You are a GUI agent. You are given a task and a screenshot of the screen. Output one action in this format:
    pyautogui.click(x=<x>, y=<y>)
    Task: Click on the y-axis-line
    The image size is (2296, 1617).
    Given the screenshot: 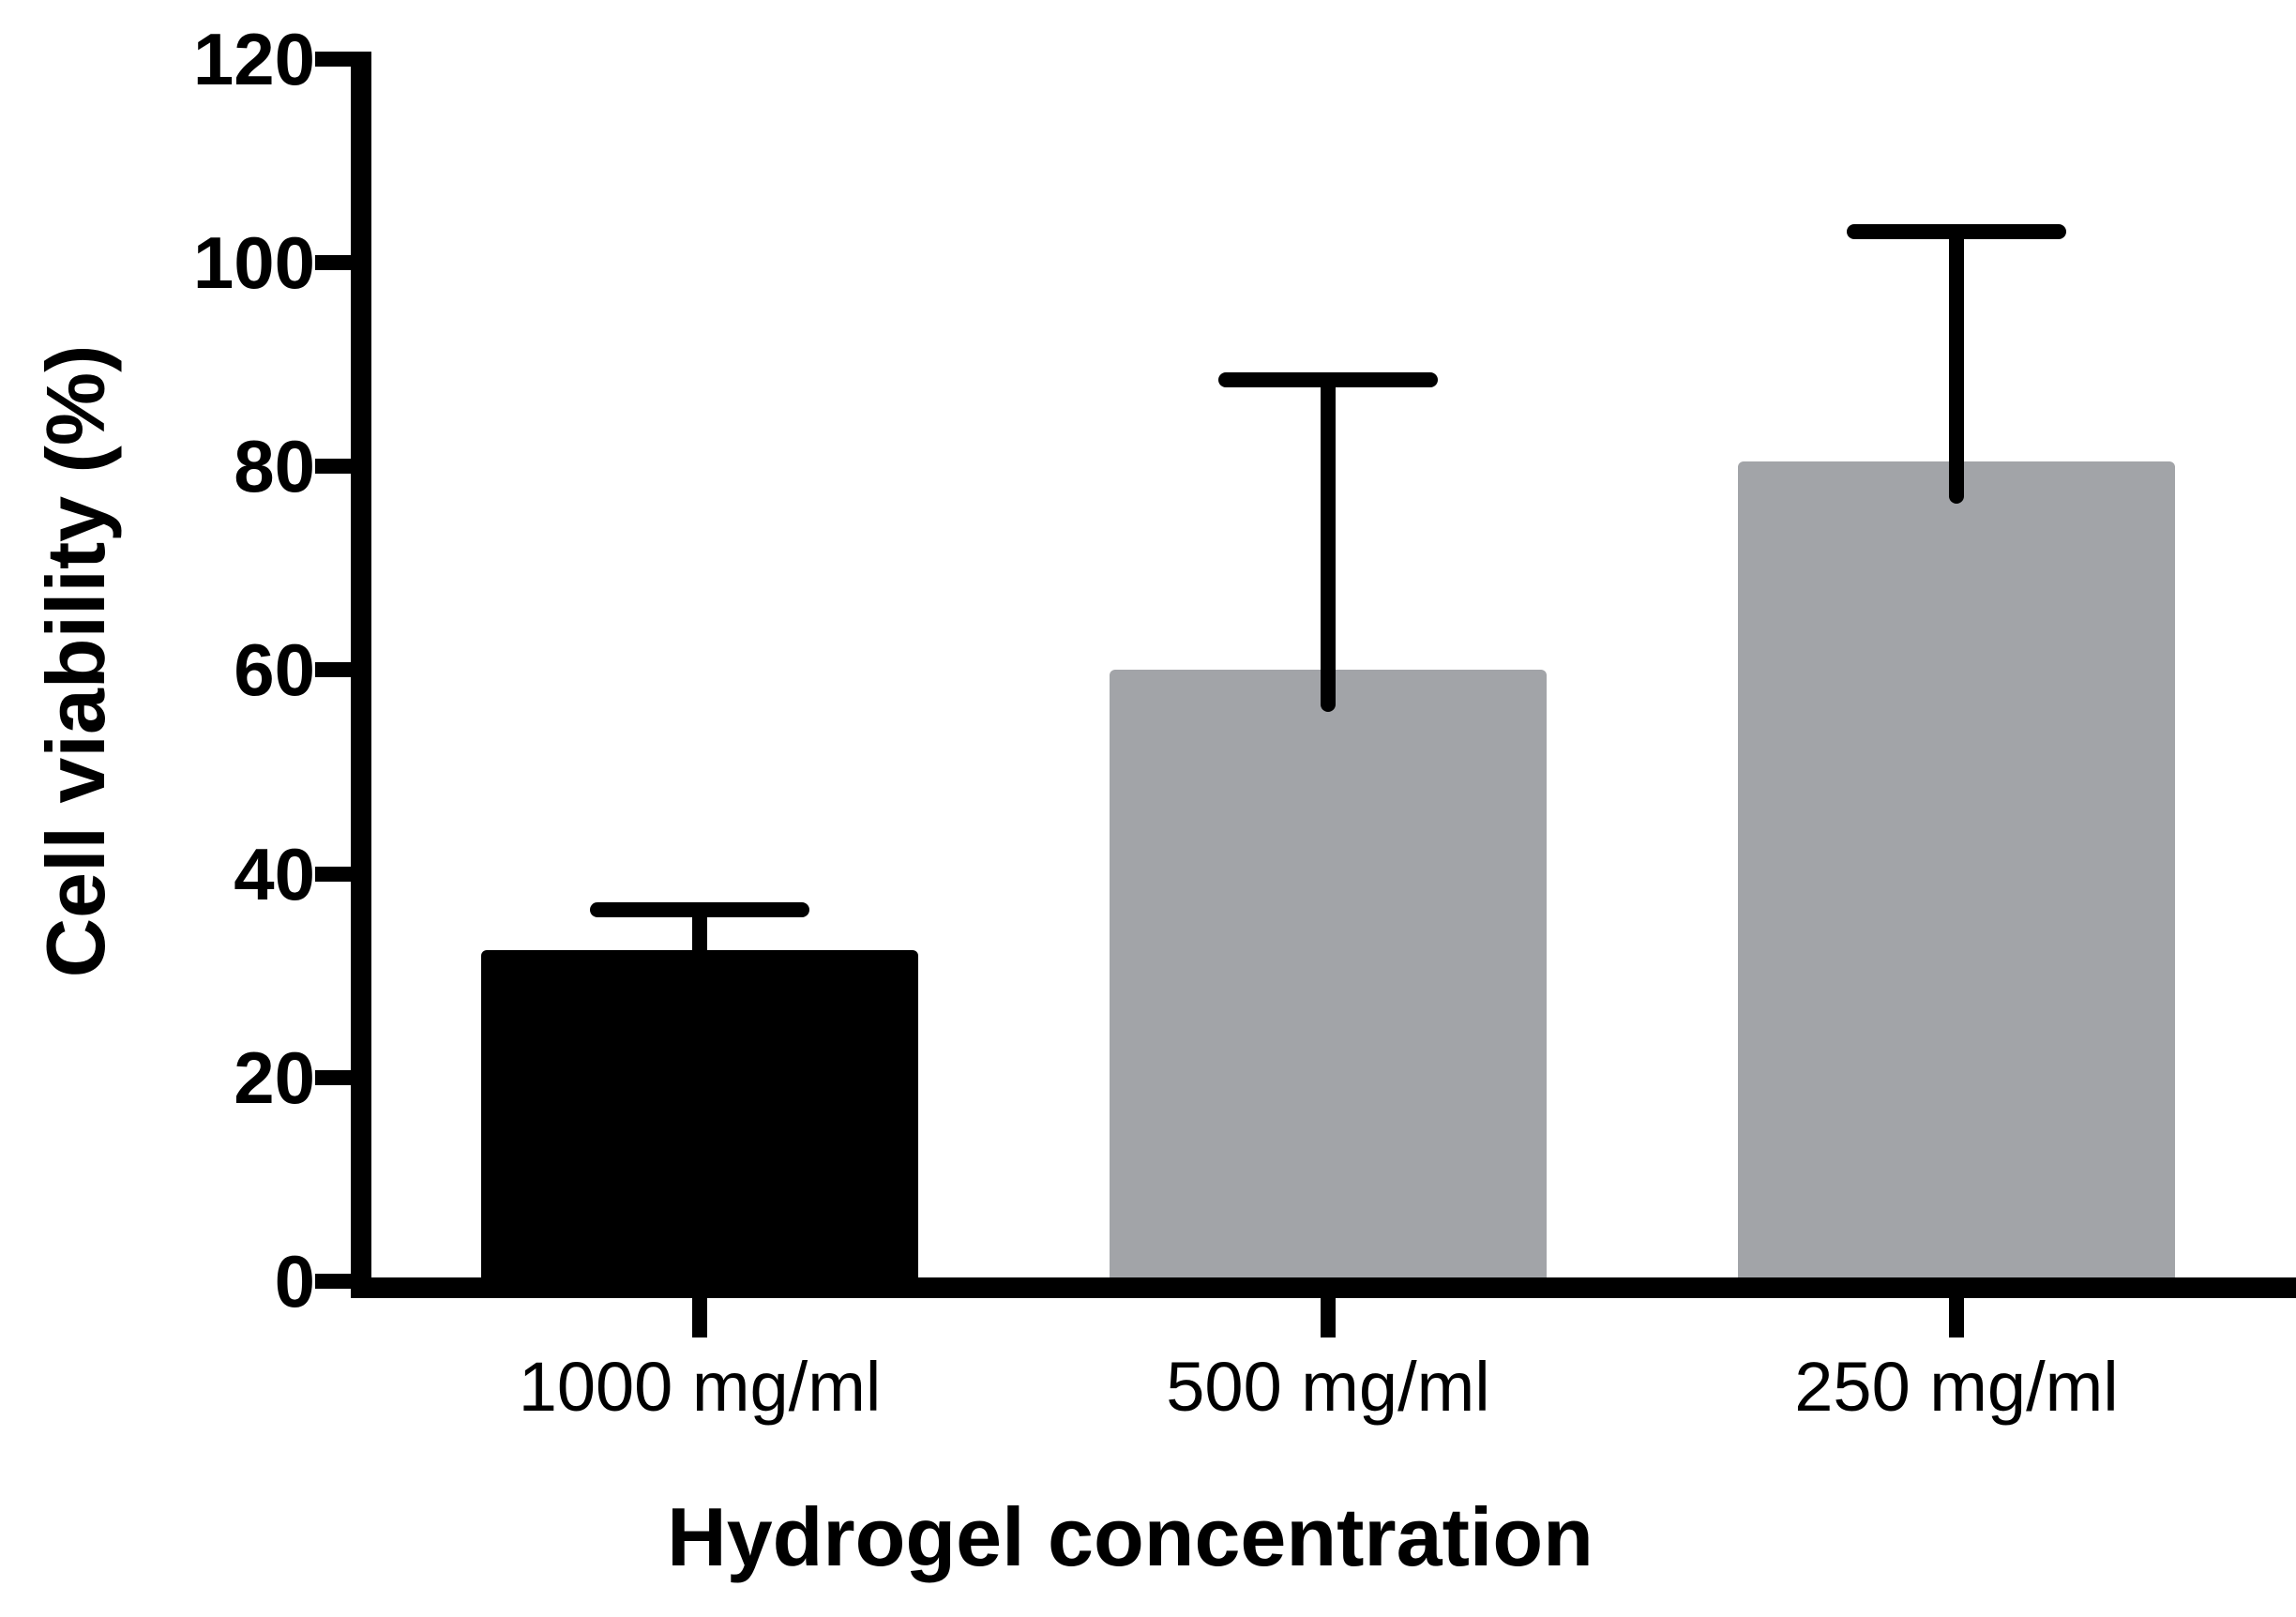 What is the action you would take?
    pyautogui.click(x=361, y=675)
    